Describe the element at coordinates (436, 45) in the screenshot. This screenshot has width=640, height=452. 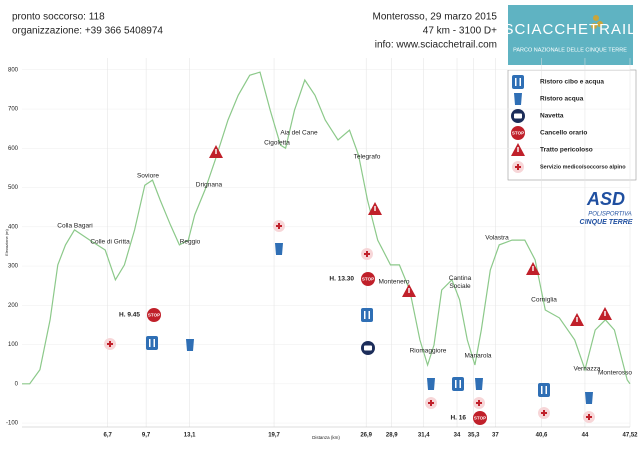
I see `header-text: info: www.sciacchetrail.com` at that location.